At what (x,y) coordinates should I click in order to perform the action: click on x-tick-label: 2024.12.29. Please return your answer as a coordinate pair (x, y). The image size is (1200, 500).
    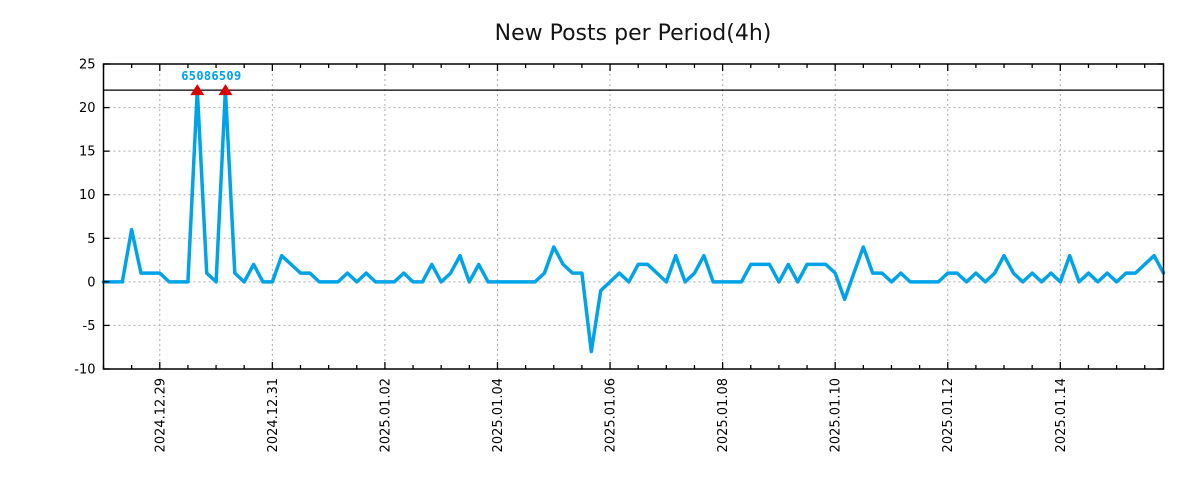
    Looking at the image, I should click on (160, 415).